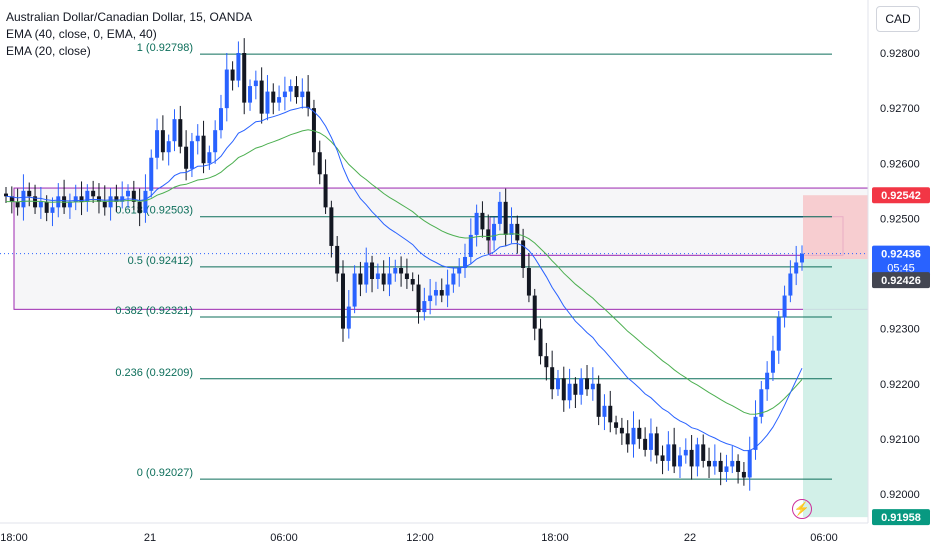 Image resolution: width=932 pixels, height=550 pixels. What do you see at coordinates (150, 538) in the screenshot?
I see `x-tick-label: 21` at bounding box center [150, 538].